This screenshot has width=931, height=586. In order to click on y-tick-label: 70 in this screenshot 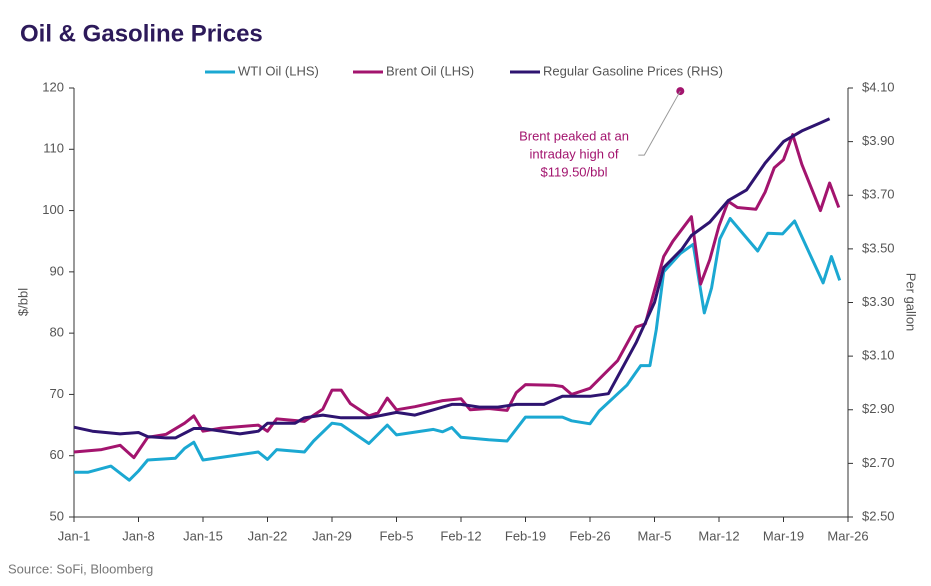, I will do `click(57, 393)`.